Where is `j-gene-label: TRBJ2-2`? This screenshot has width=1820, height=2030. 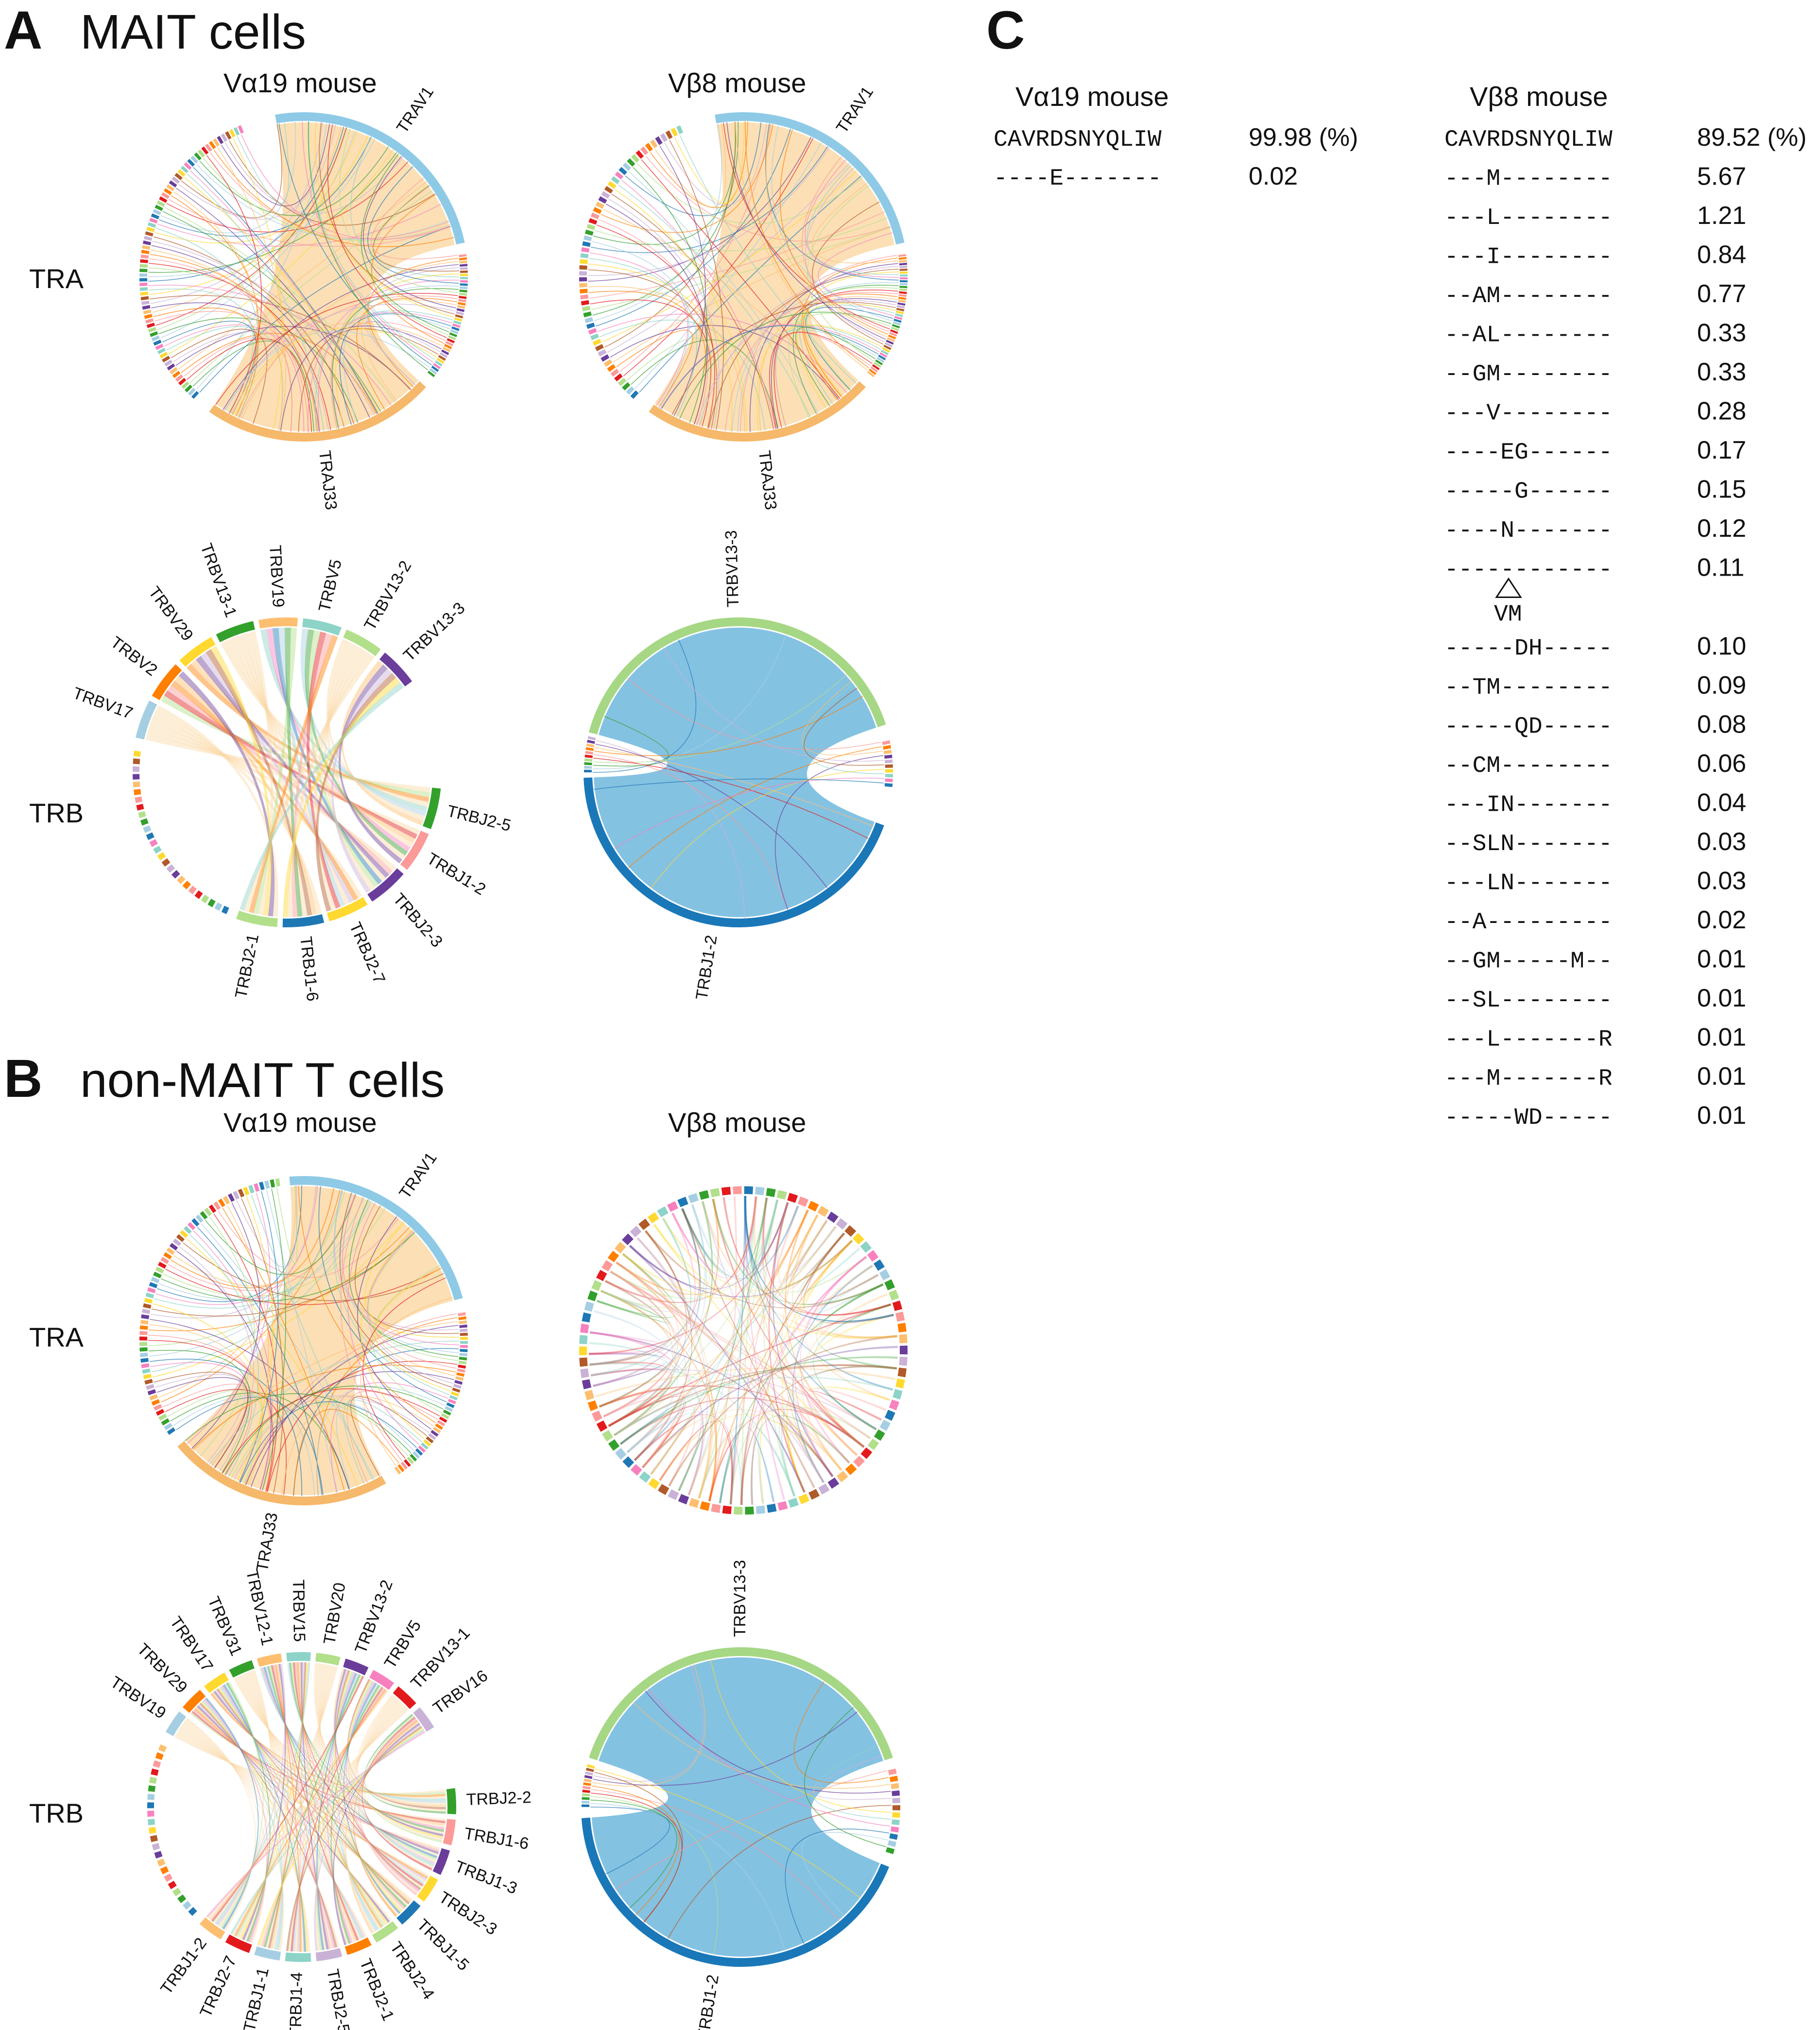 j-gene-label: TRBJ2-2 is located at coordinates (499, 1798).